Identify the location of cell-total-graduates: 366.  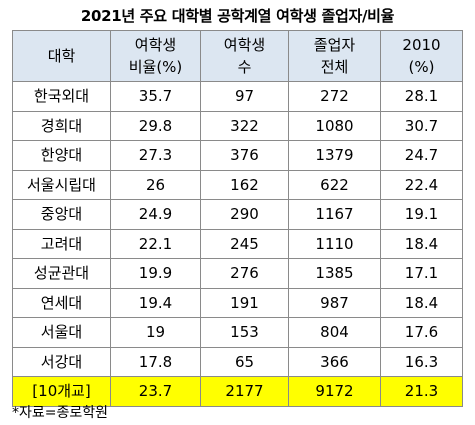
(334, 361).